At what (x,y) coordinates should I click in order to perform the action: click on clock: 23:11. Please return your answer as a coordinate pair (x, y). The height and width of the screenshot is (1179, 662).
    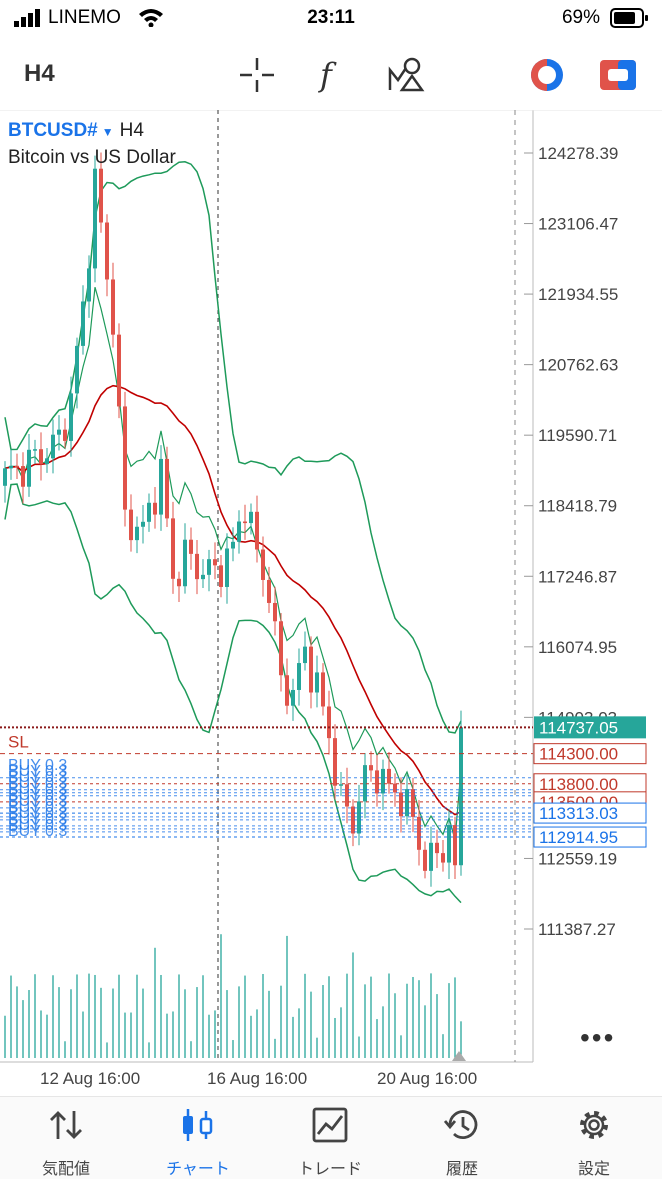
    Looking at the image, I should click on (331, 17).